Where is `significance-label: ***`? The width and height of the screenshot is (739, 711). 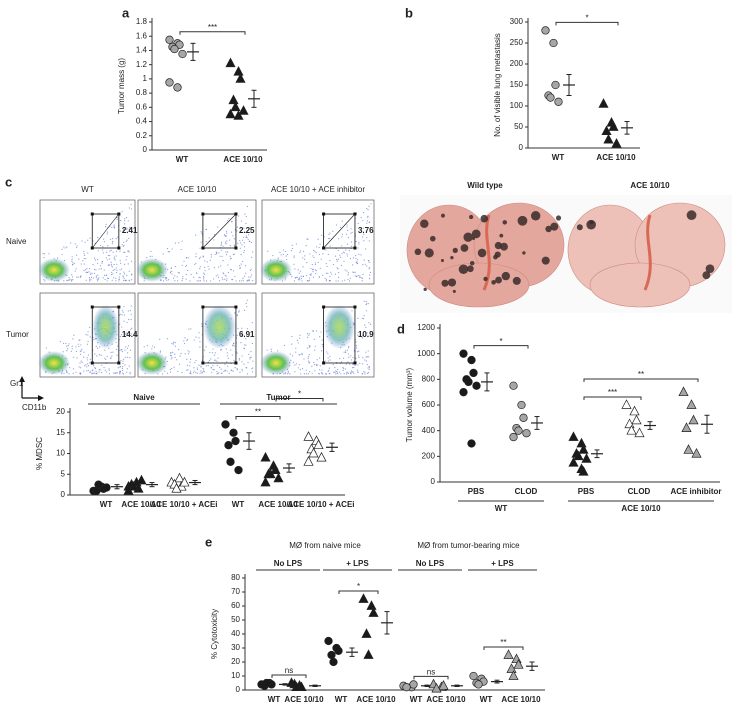 significance-label: *** is located at coordinates (612, 392).